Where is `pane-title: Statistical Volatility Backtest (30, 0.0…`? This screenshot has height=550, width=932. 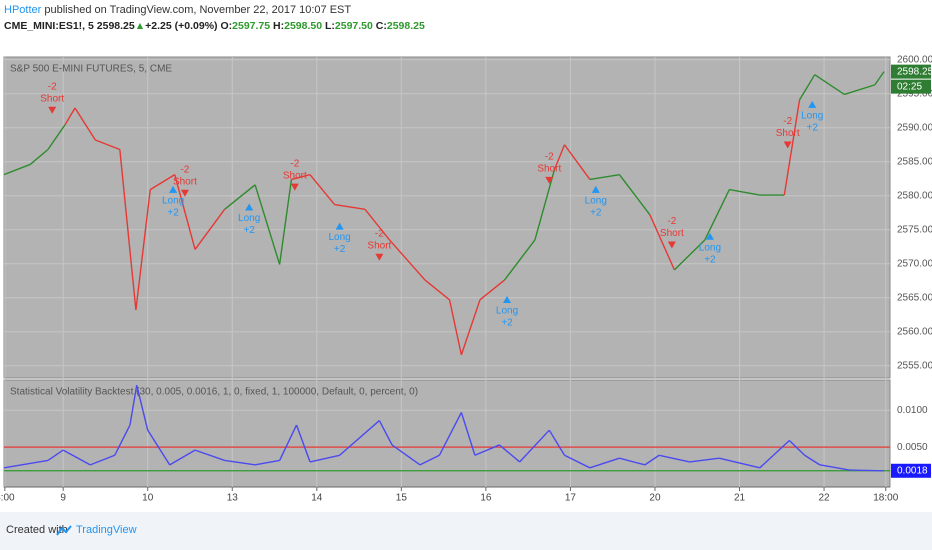
pane-title: Statistical Volatility Backtest (30, 0.0… is located at coordinates (214, 392).